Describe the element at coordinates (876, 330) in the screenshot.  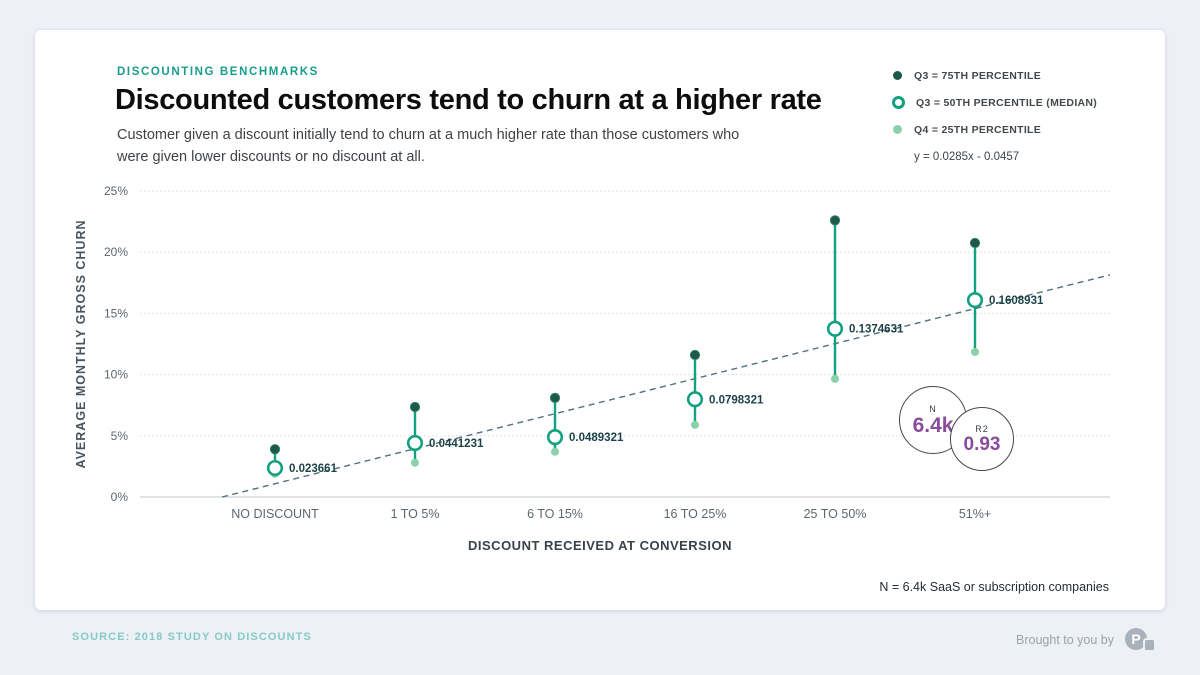
I see `svg-text: 0.1374631` at that location.